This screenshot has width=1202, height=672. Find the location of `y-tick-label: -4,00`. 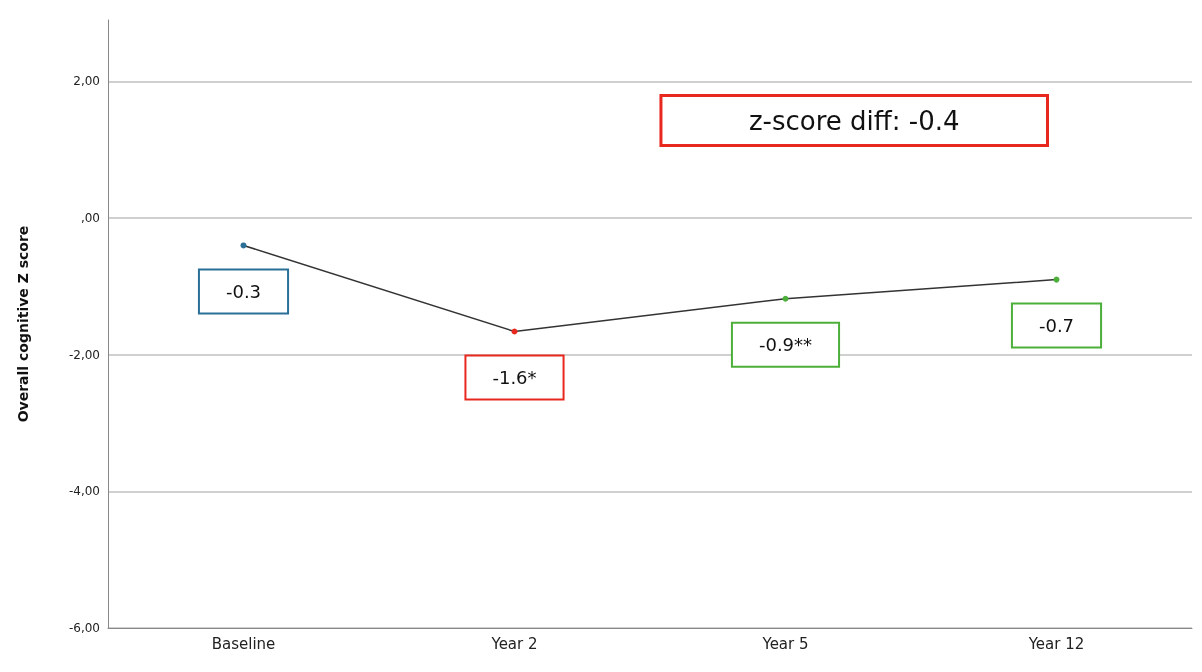

y-tick-label: -4,00 is located at coordinates (84, 491).